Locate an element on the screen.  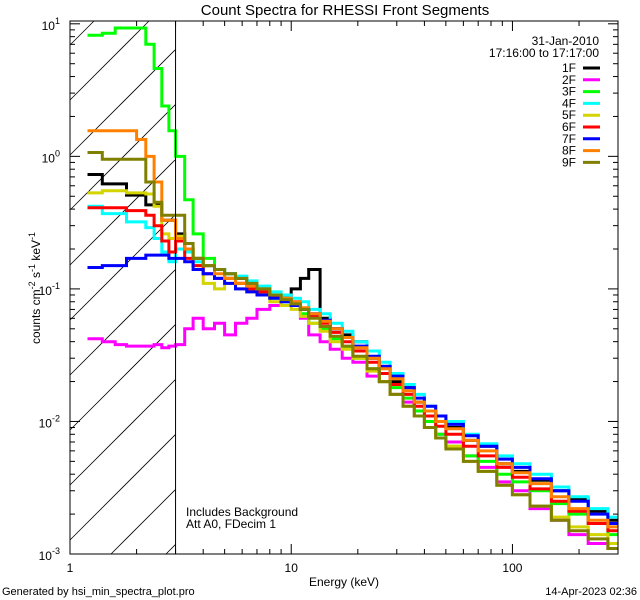
y-tick-labels: 10⁻³ 10⁻² 10⁻¹ 10⁰ 10¹ is located at coordinates (49, 289).